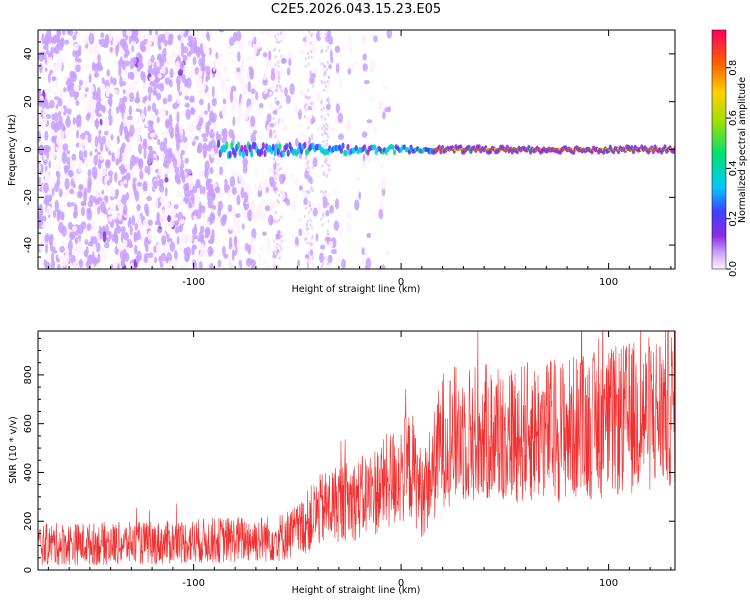 The width and height of the screenshot is (750, 600). What do you see at coordinates (193, 282) in the screenshot?
I see `x-tick-label: -100` at bounding box center [193, 282].